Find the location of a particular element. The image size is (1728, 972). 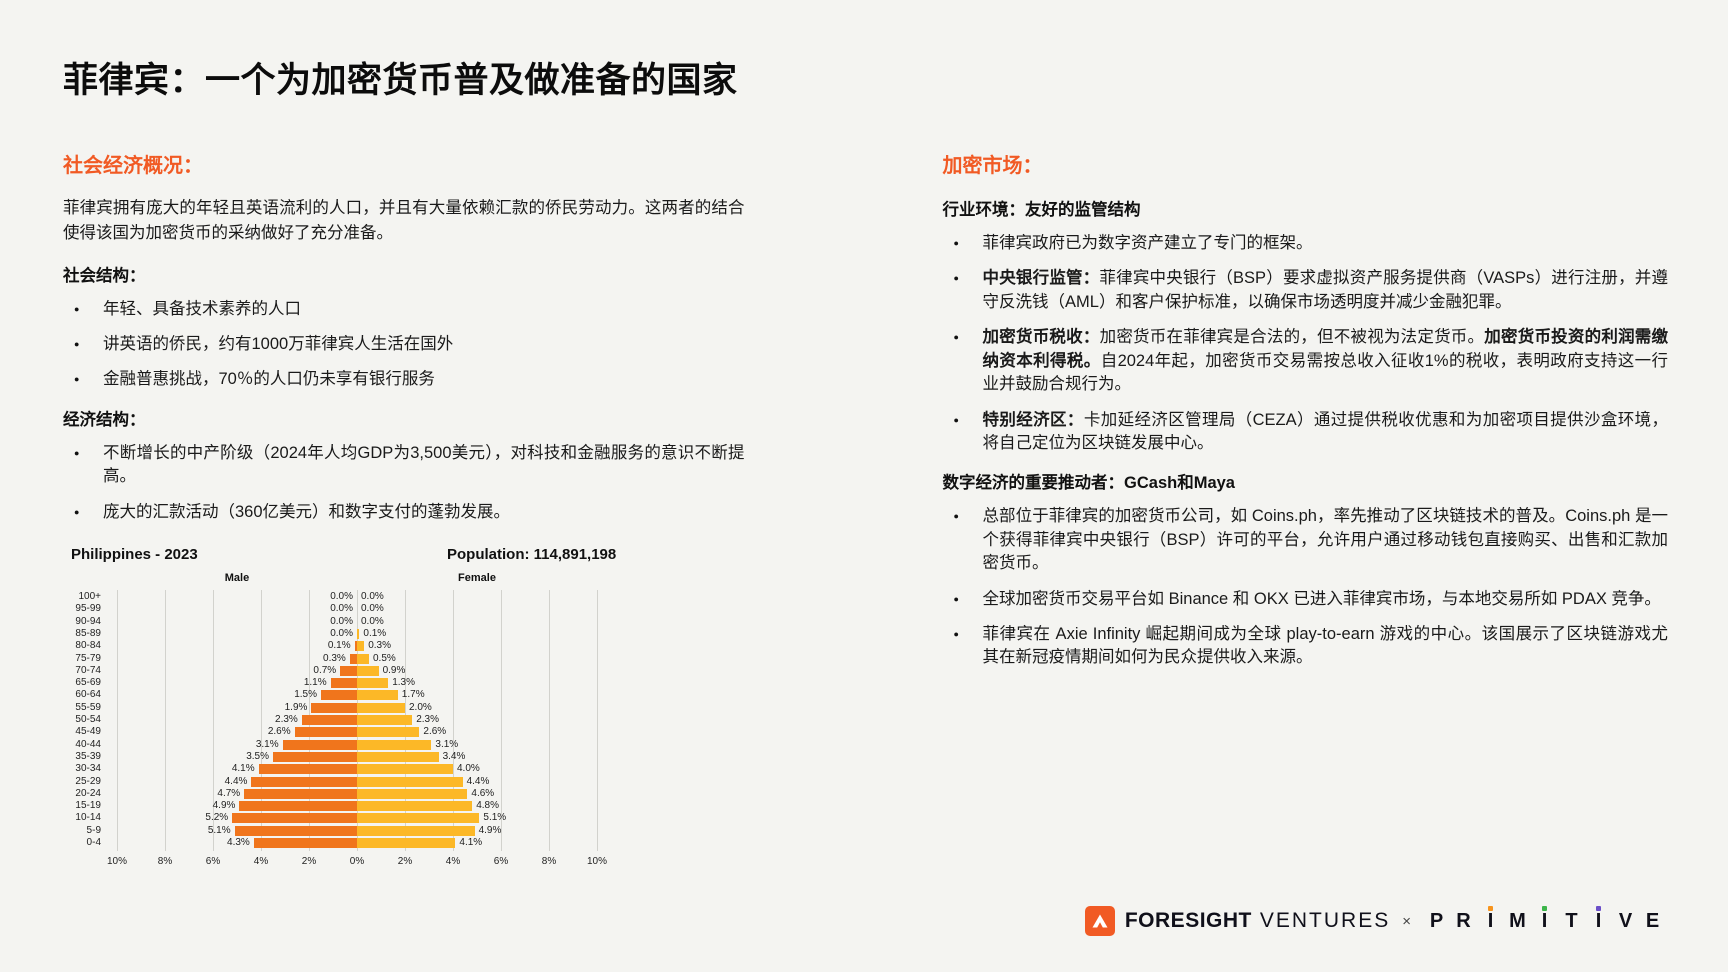

female-value-label: 3.4% is located at coordinates (454, 756).